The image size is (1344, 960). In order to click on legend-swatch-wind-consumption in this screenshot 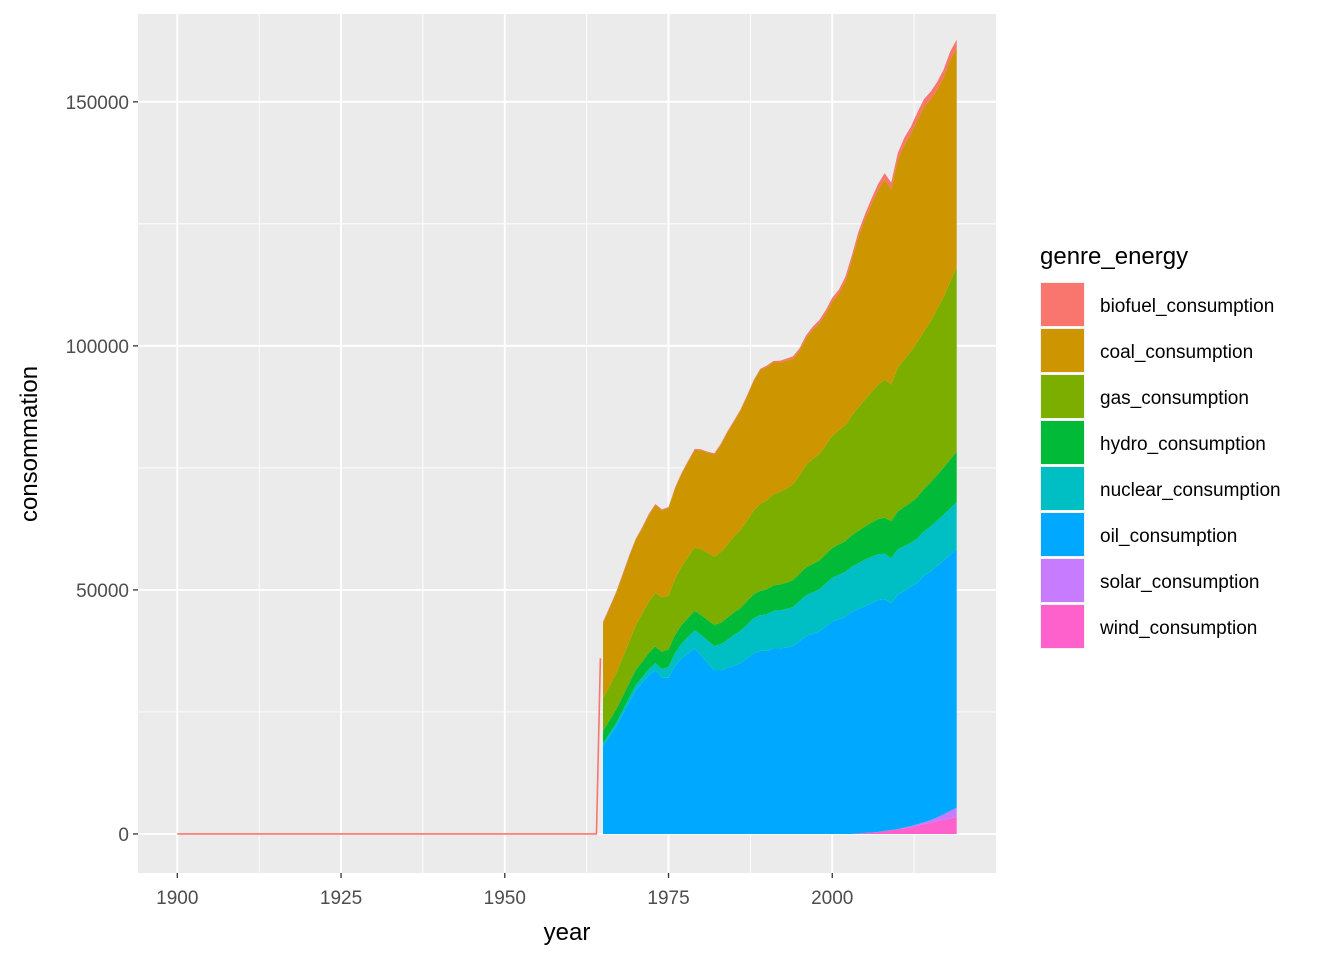, I will do `click(1062, 626)`.